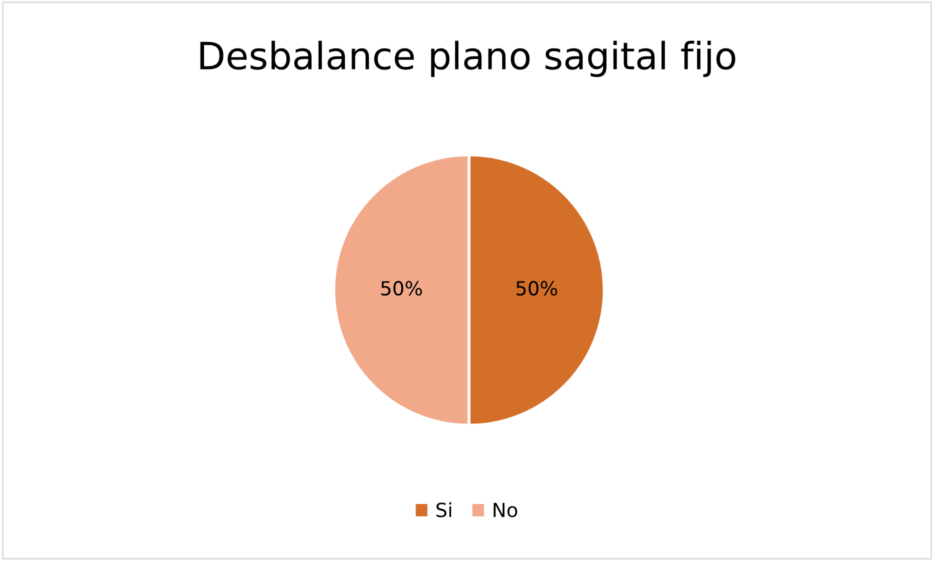 The width and height of the screenshot is (934, 561). What do you see at coordinates (468, 59) in the screenshot?
I see `chart-title: Desbalance plano sagital fijo` at bounding box center [468, 59].